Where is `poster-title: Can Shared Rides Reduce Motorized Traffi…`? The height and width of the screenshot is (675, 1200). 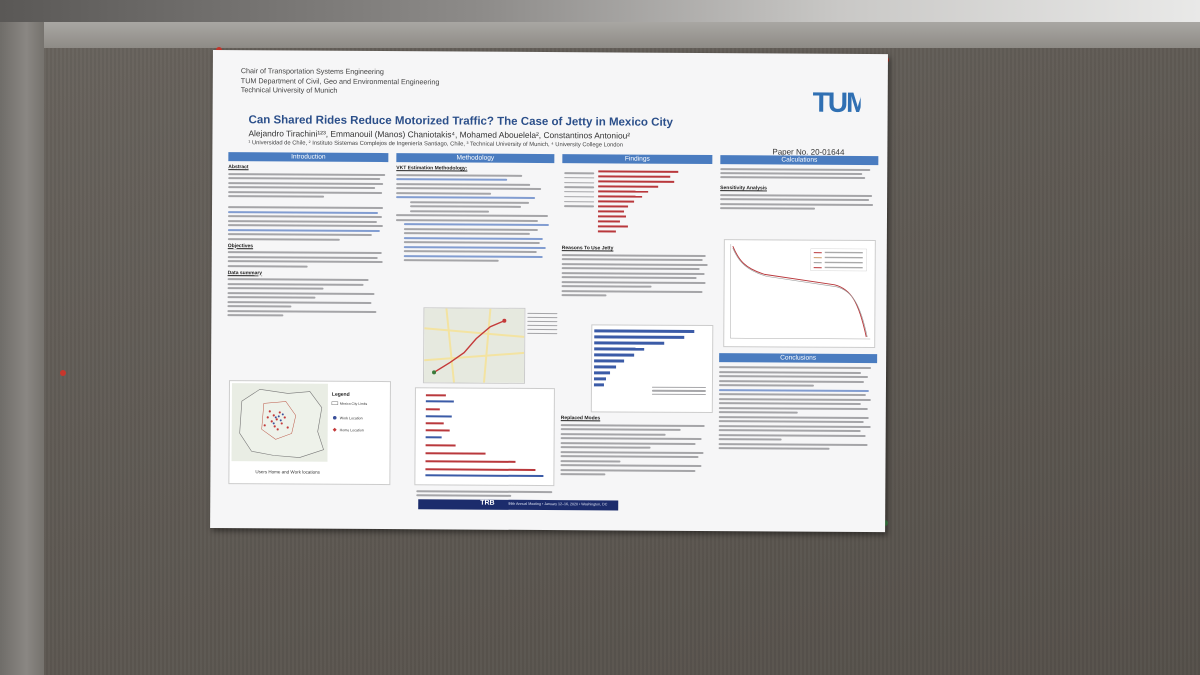
poster-title: Can Shared Rides Reduce Motorized Traffi… is located at coordinates (460, 121).